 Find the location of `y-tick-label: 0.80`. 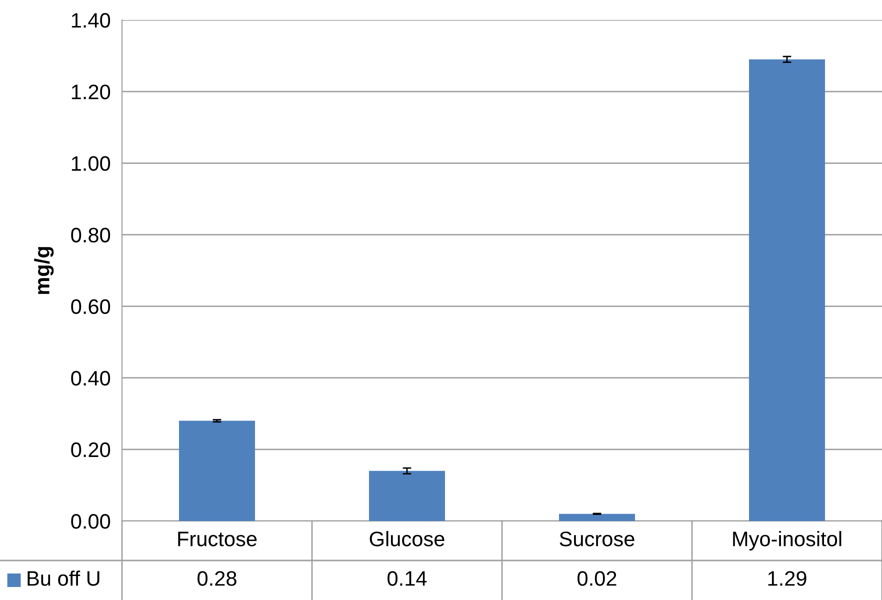

y-tick-label: 0.80 is located at coordinates (90, 235).